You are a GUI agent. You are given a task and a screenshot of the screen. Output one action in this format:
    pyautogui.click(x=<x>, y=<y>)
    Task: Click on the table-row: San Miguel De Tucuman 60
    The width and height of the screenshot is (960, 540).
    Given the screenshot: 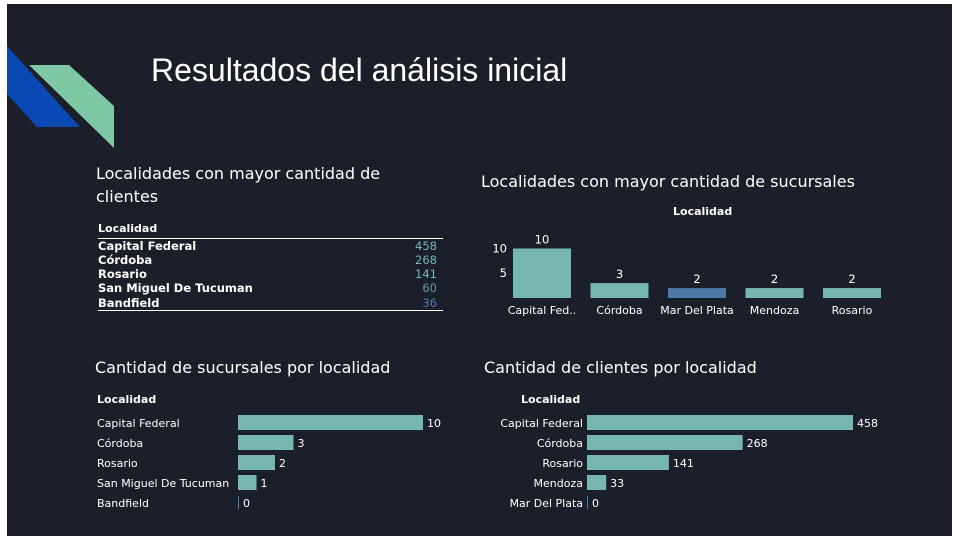 What is the action you would take?
    pyautogui.click(x=270, y=288)
    